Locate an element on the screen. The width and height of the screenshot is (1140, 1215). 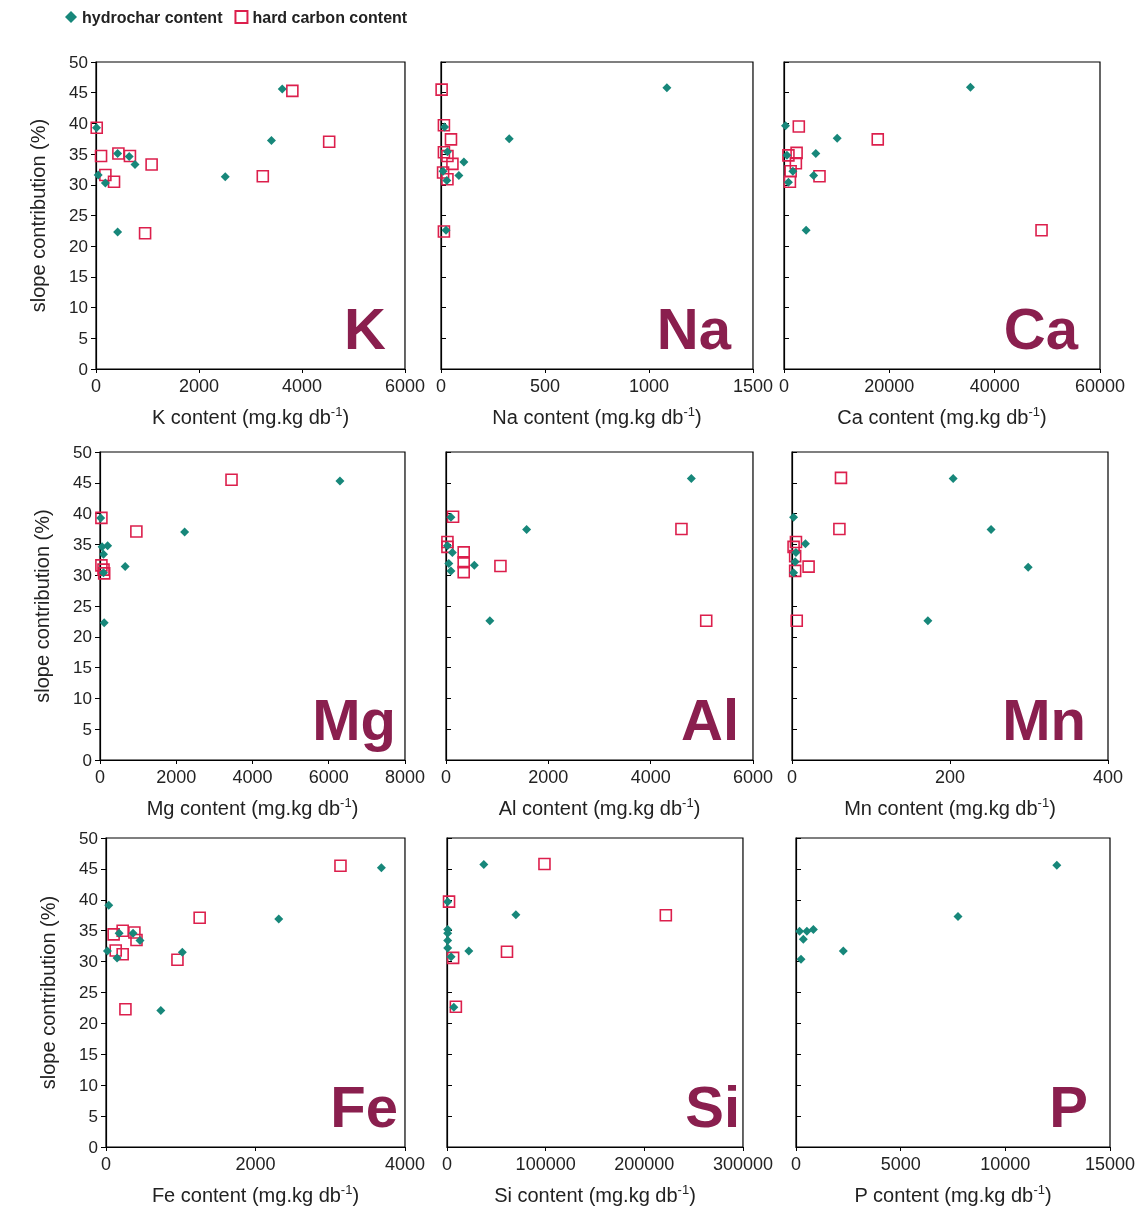
legend-label: hydrochar content is located at coordinates (153, 17).